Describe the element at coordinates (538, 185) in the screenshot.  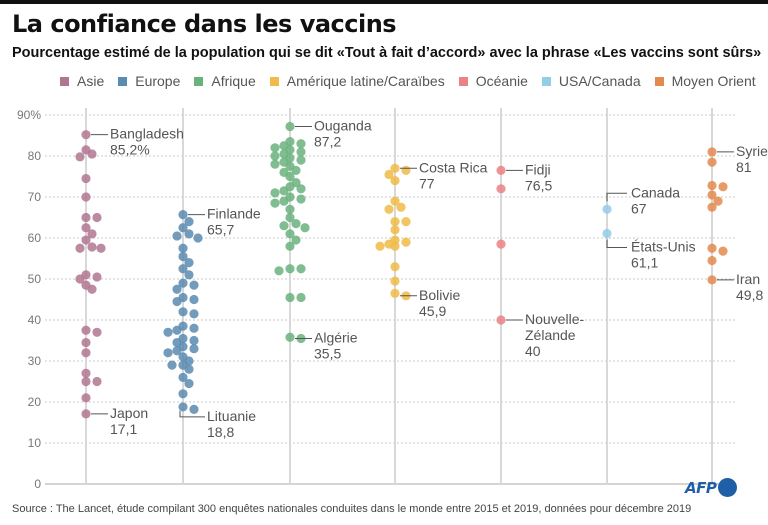
I see `annotation-value-label: 76,5` at that location.